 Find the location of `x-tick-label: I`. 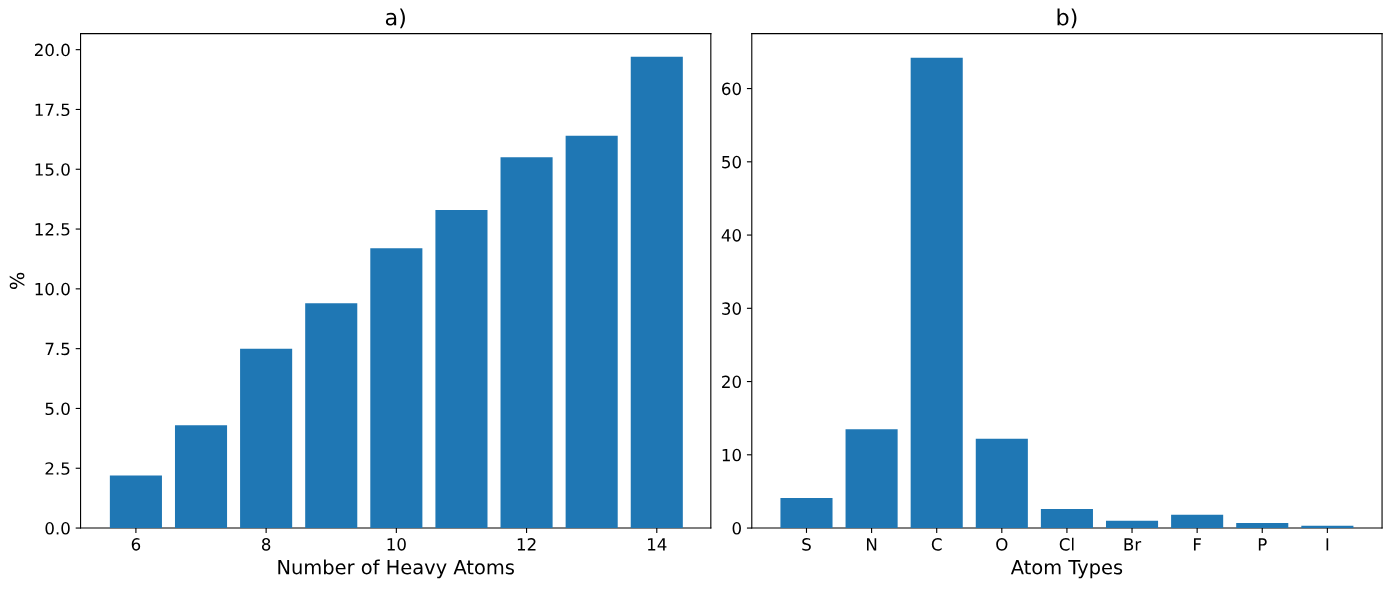

x-tick-label: I is located at coordinates (1327, 544).